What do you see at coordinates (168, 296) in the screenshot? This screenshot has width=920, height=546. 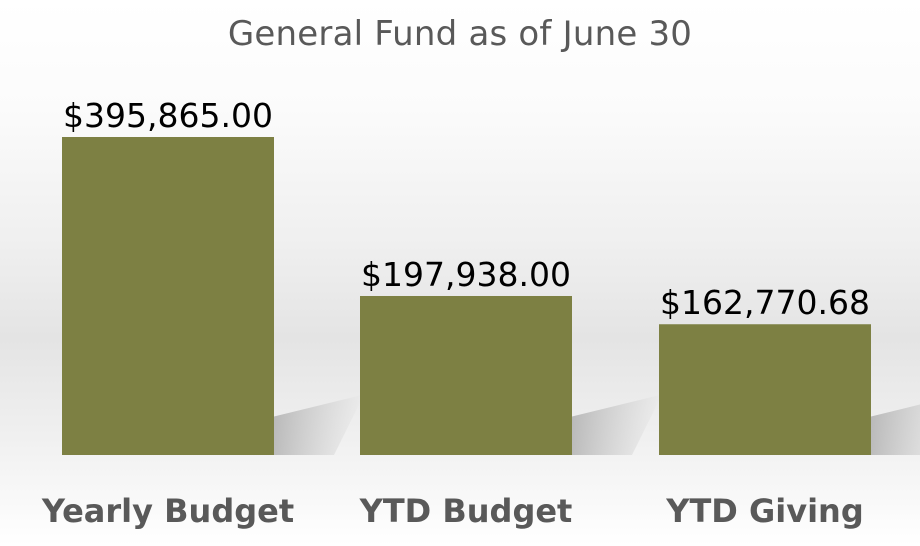 I see `bar-yearly-budget` at bounding box center [168, 296].